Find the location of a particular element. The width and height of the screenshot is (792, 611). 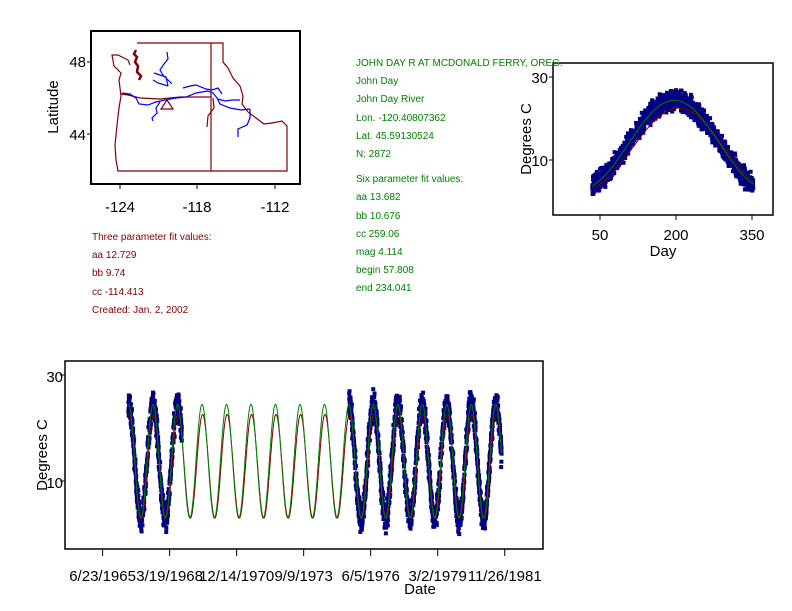

location-map: 48 44 Latitude -124 -118 -112 is located at coordinates (173, 123).